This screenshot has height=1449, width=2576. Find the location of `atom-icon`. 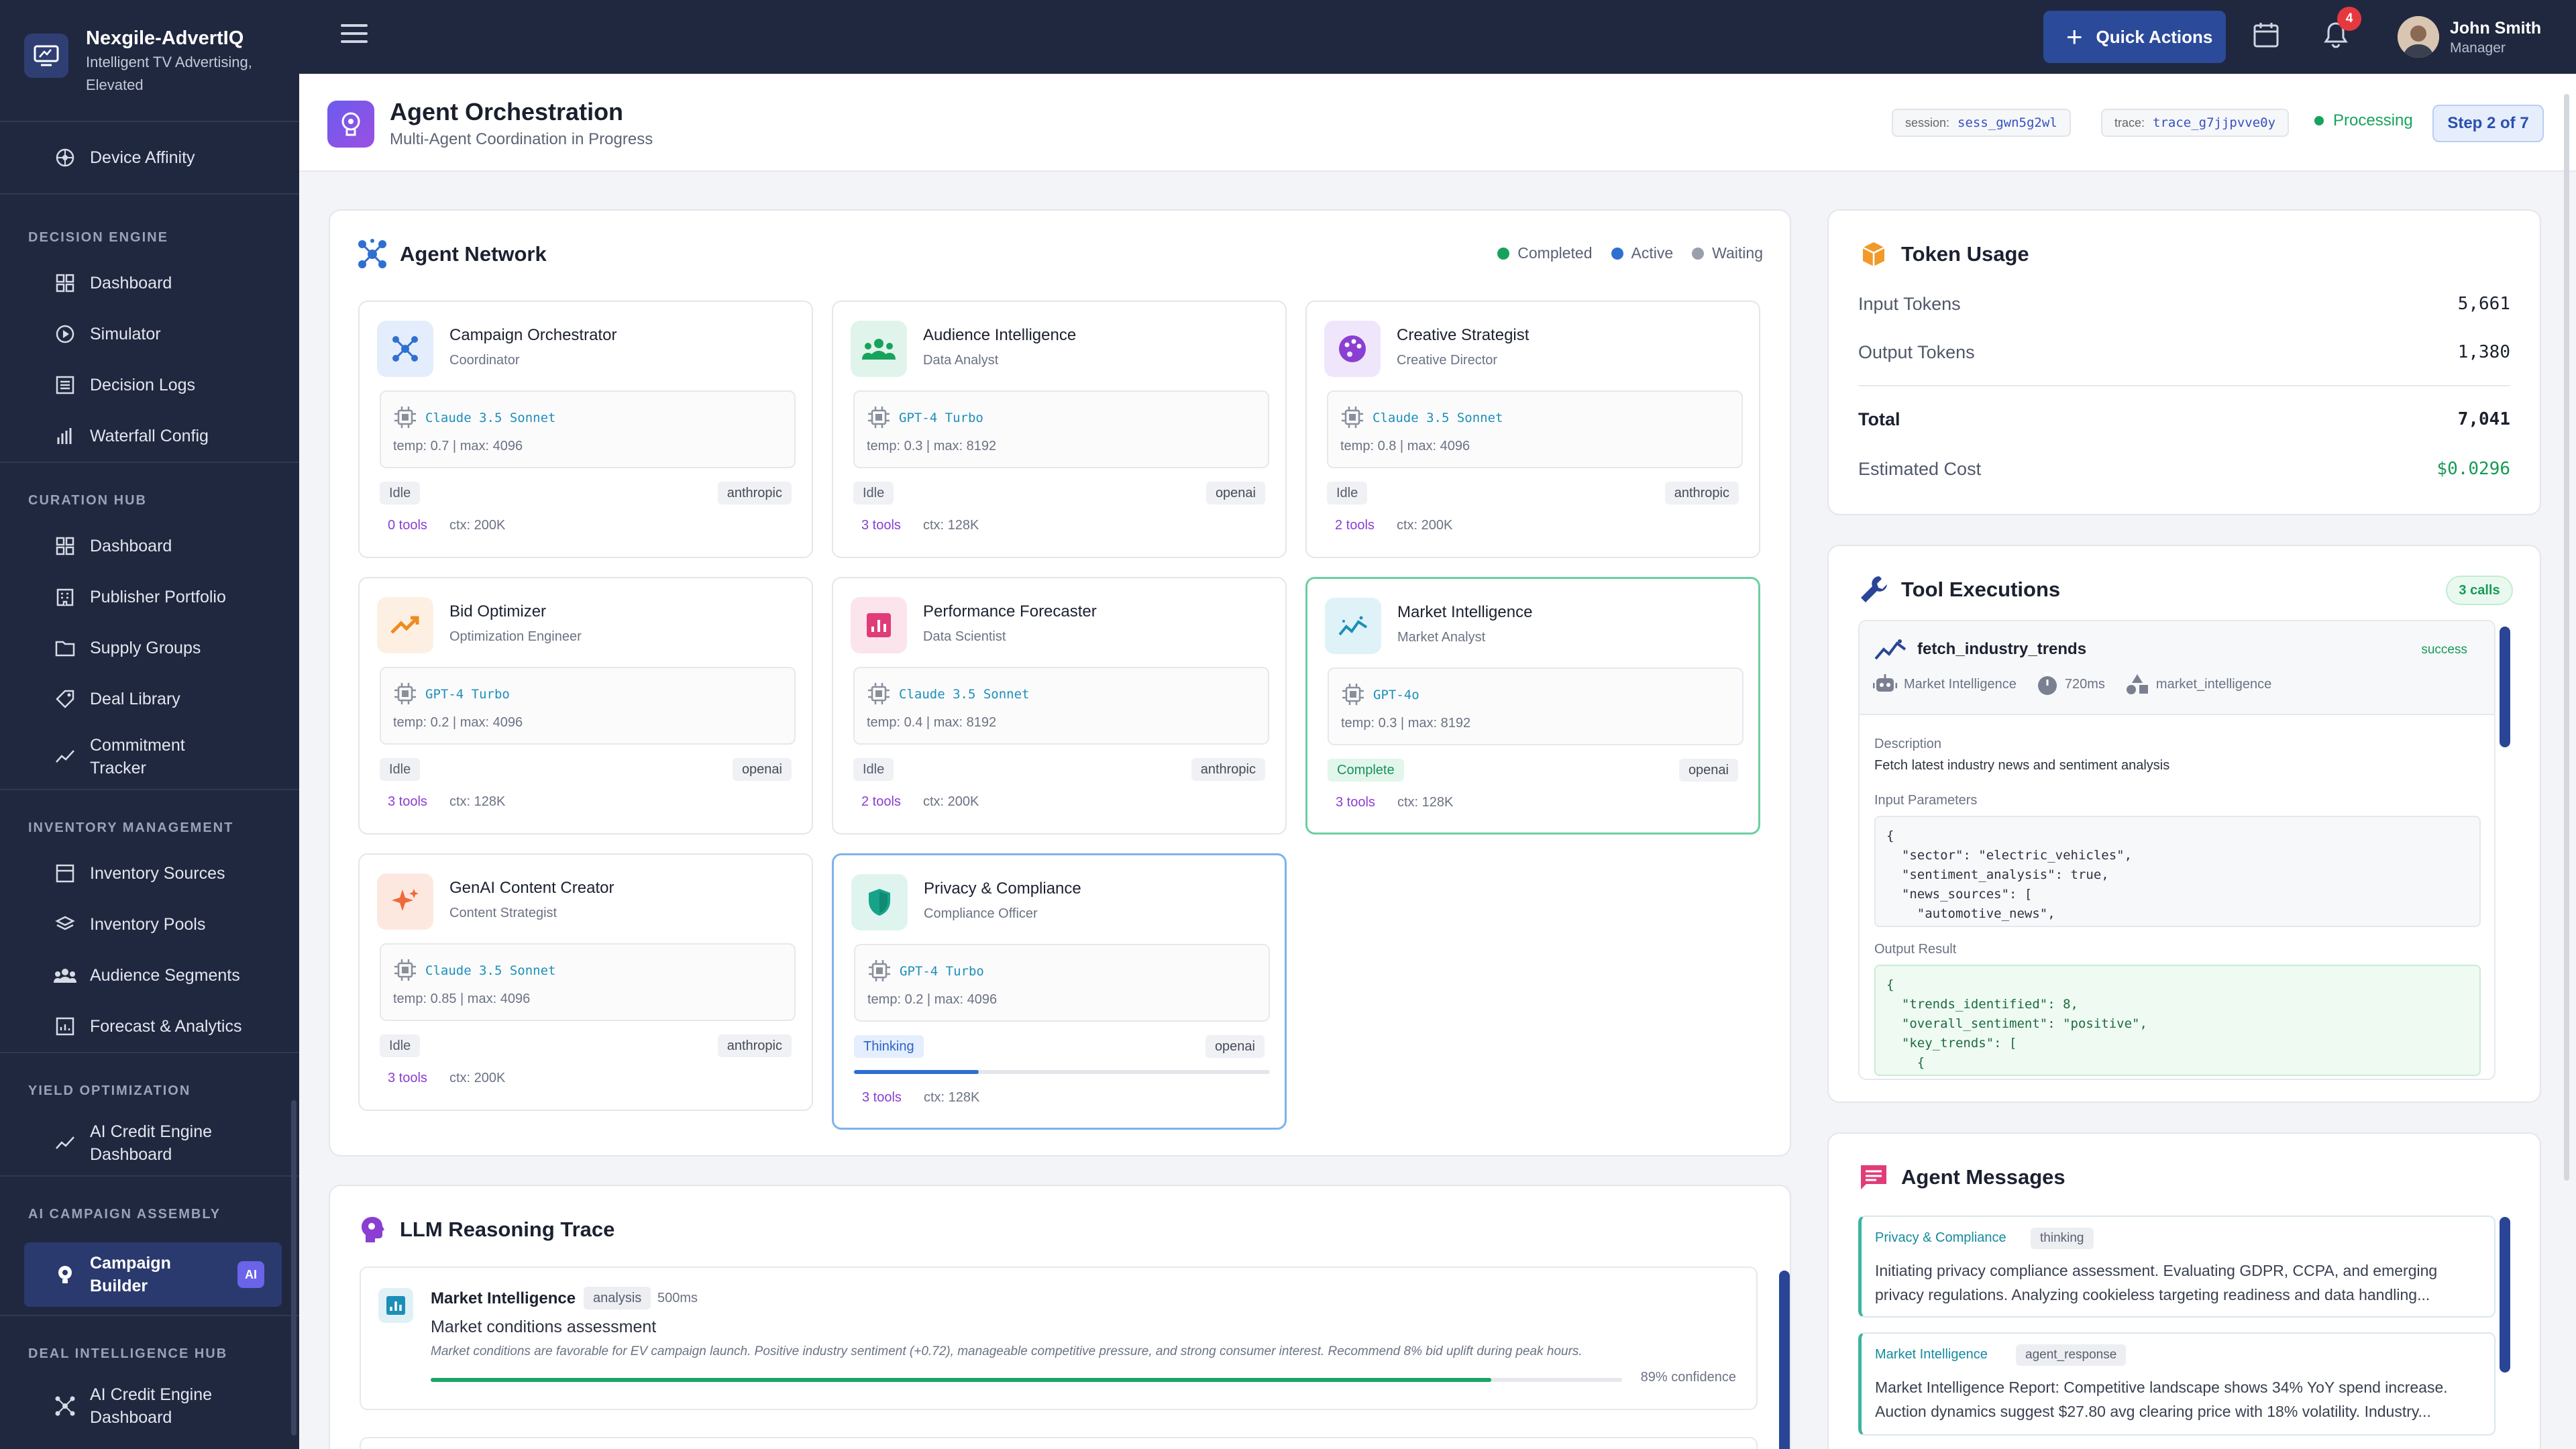

atom-icon is located at coordinates (65, 157).